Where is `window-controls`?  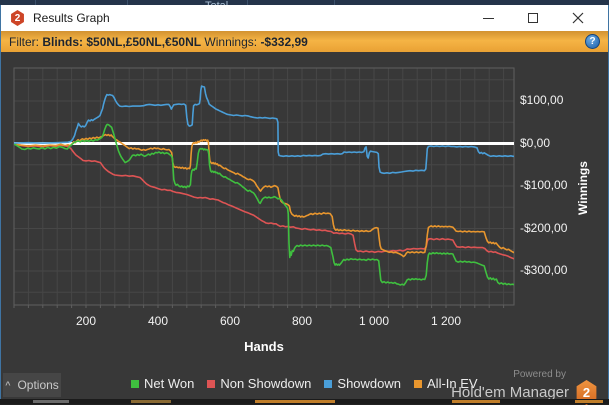
window-controls is located at coordinates (540, 18).